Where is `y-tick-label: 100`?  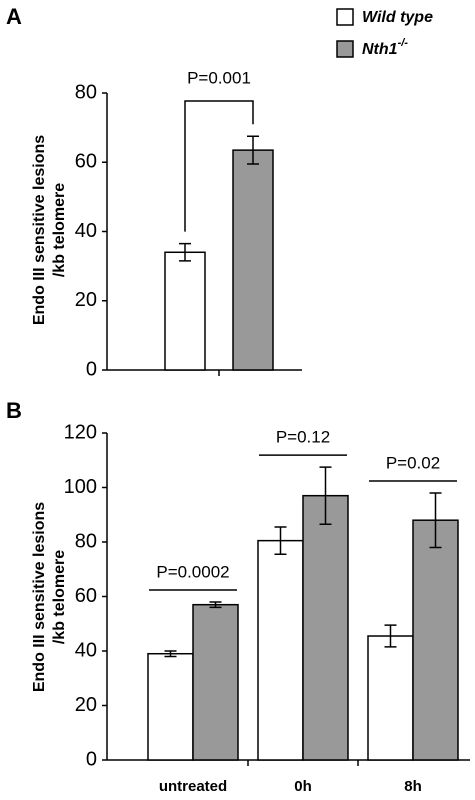 y-tick-label: 100 is located at coordinates (80, 487).